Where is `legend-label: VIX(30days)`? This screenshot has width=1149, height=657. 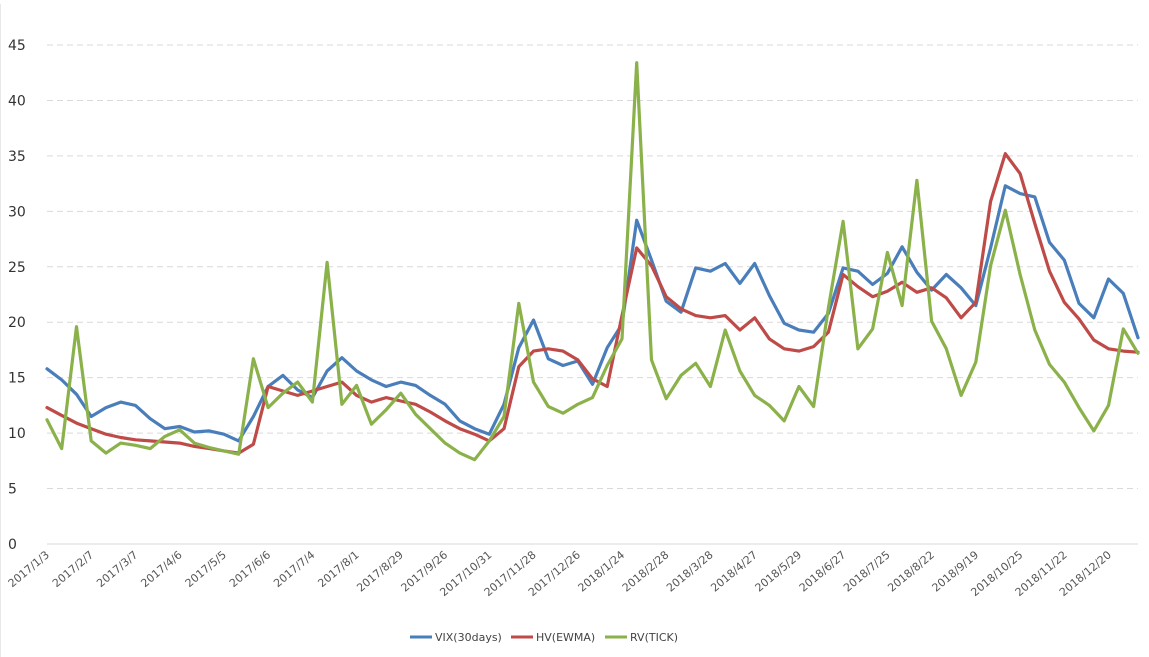 legend-label: VIX(30days) is located at coordinates (468, 637).